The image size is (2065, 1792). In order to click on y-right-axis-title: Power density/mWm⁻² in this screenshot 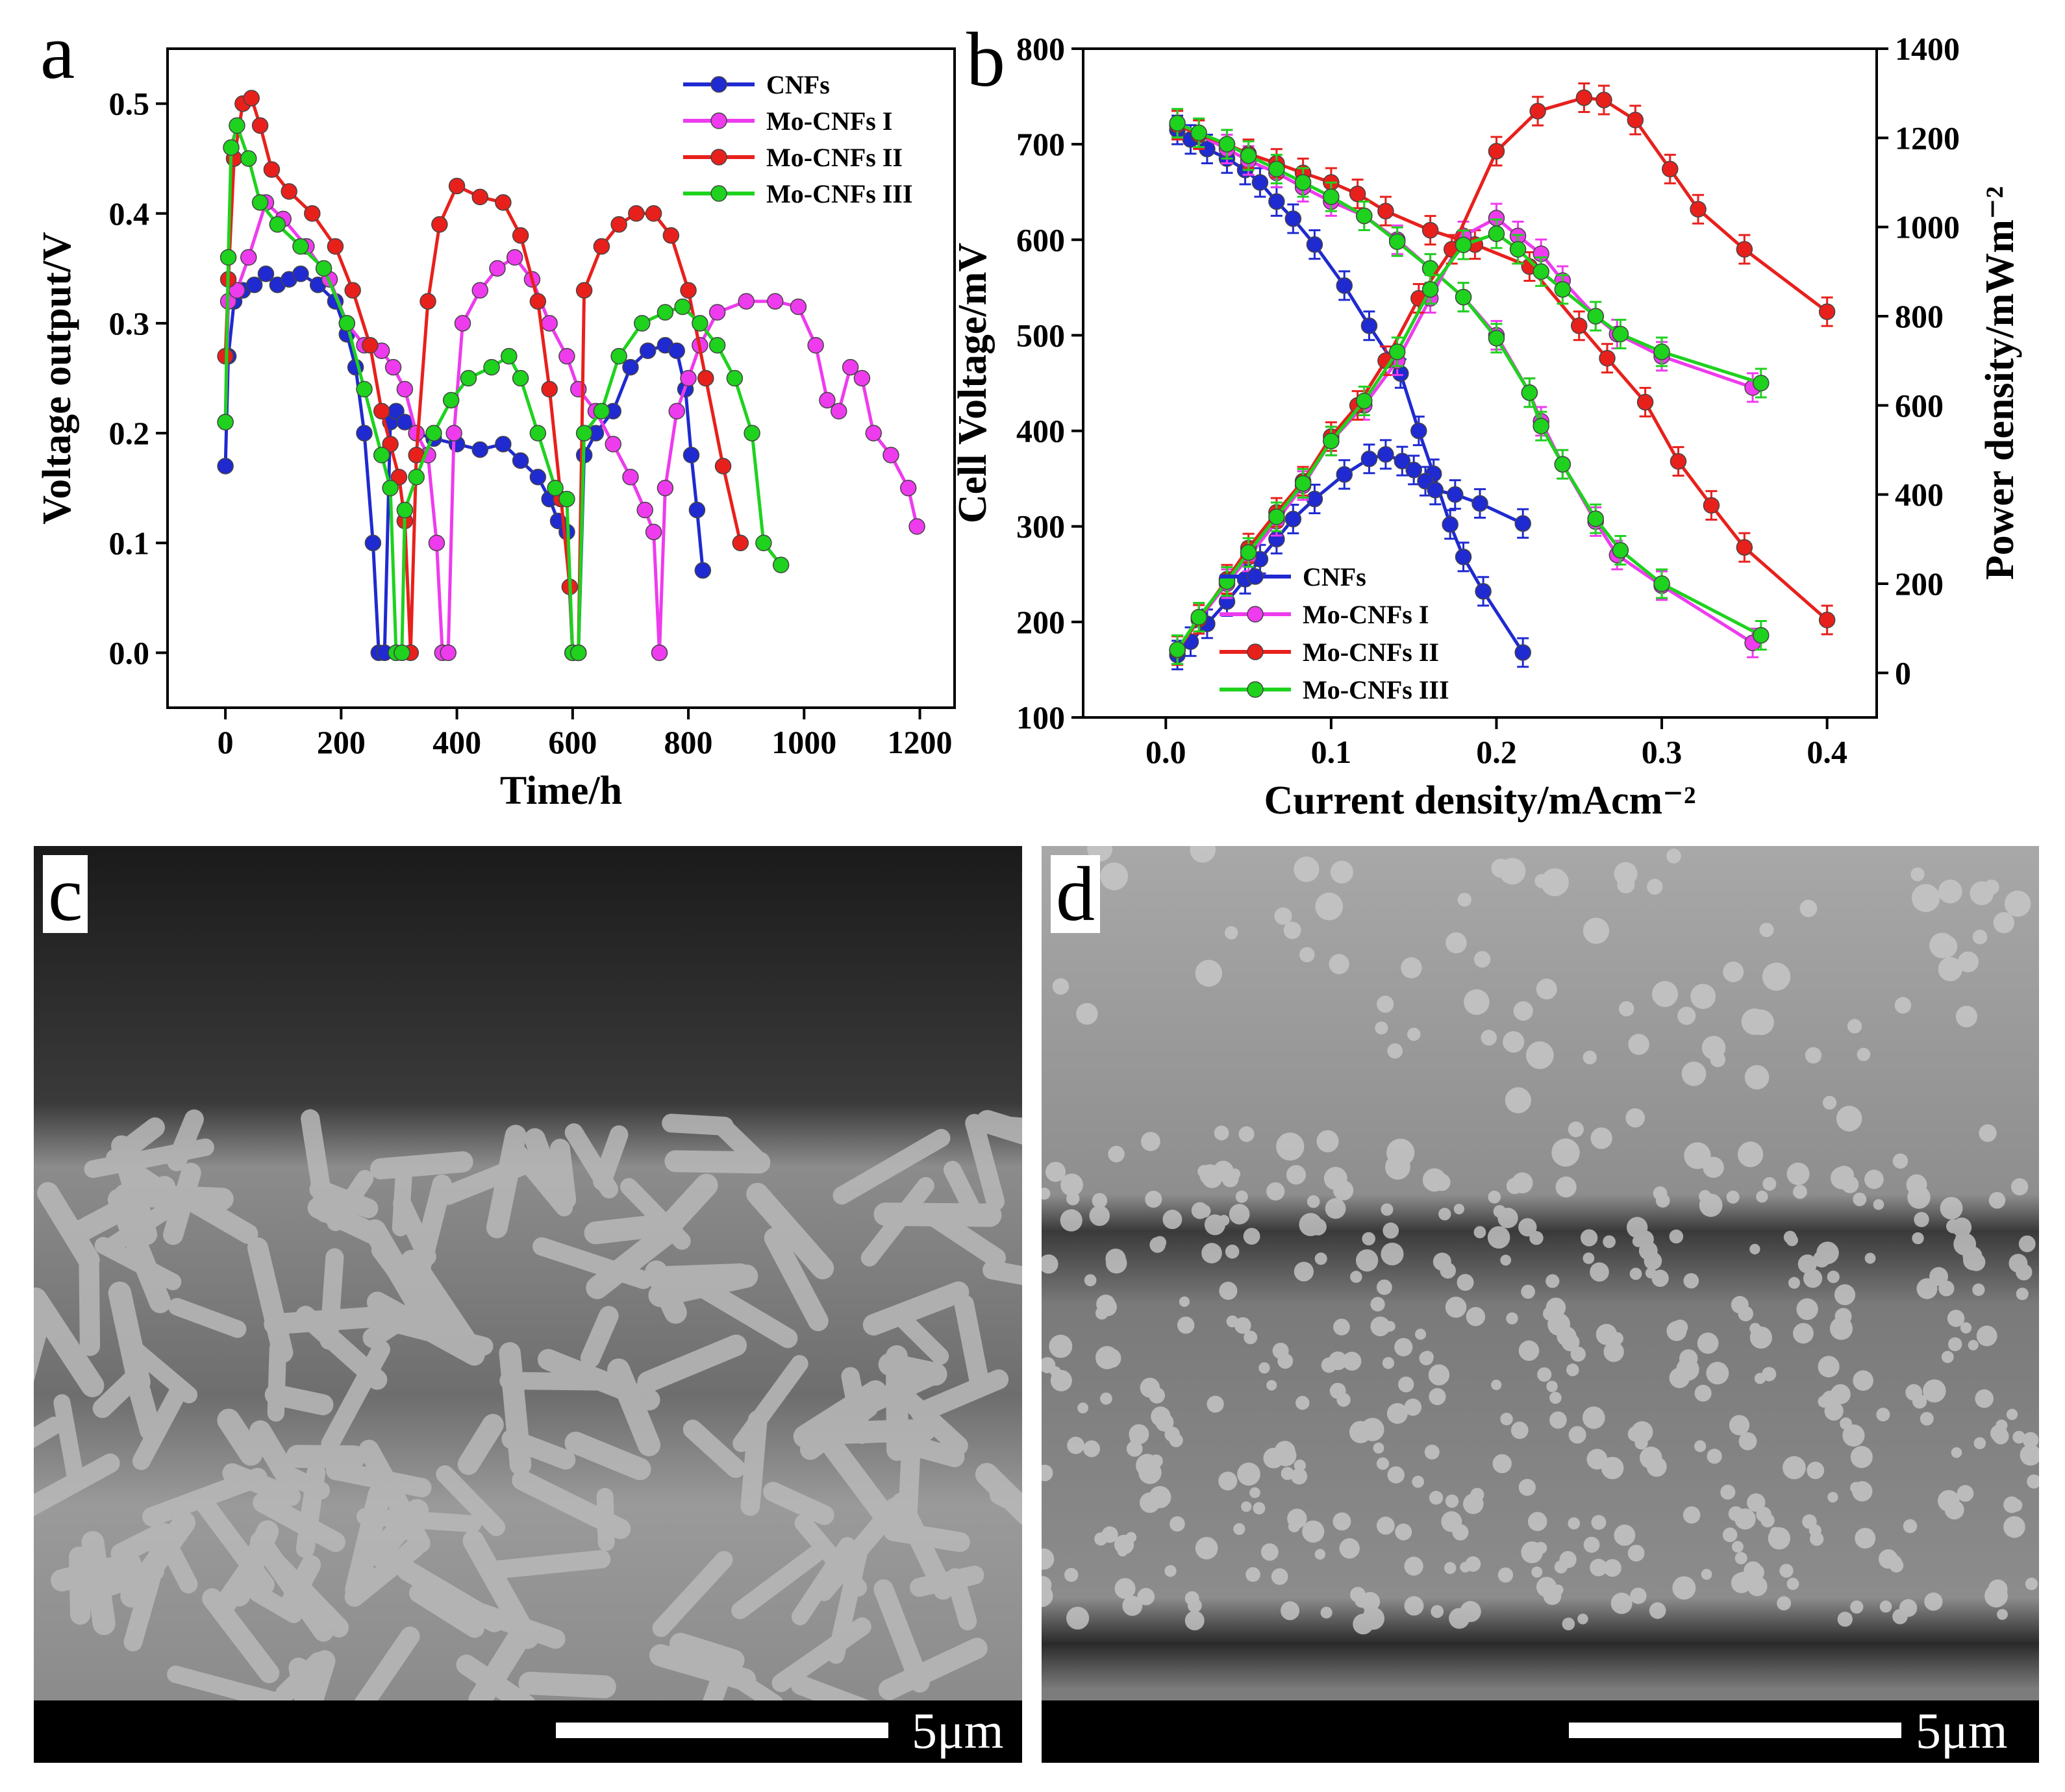, I will do `click(2000, 383)`.